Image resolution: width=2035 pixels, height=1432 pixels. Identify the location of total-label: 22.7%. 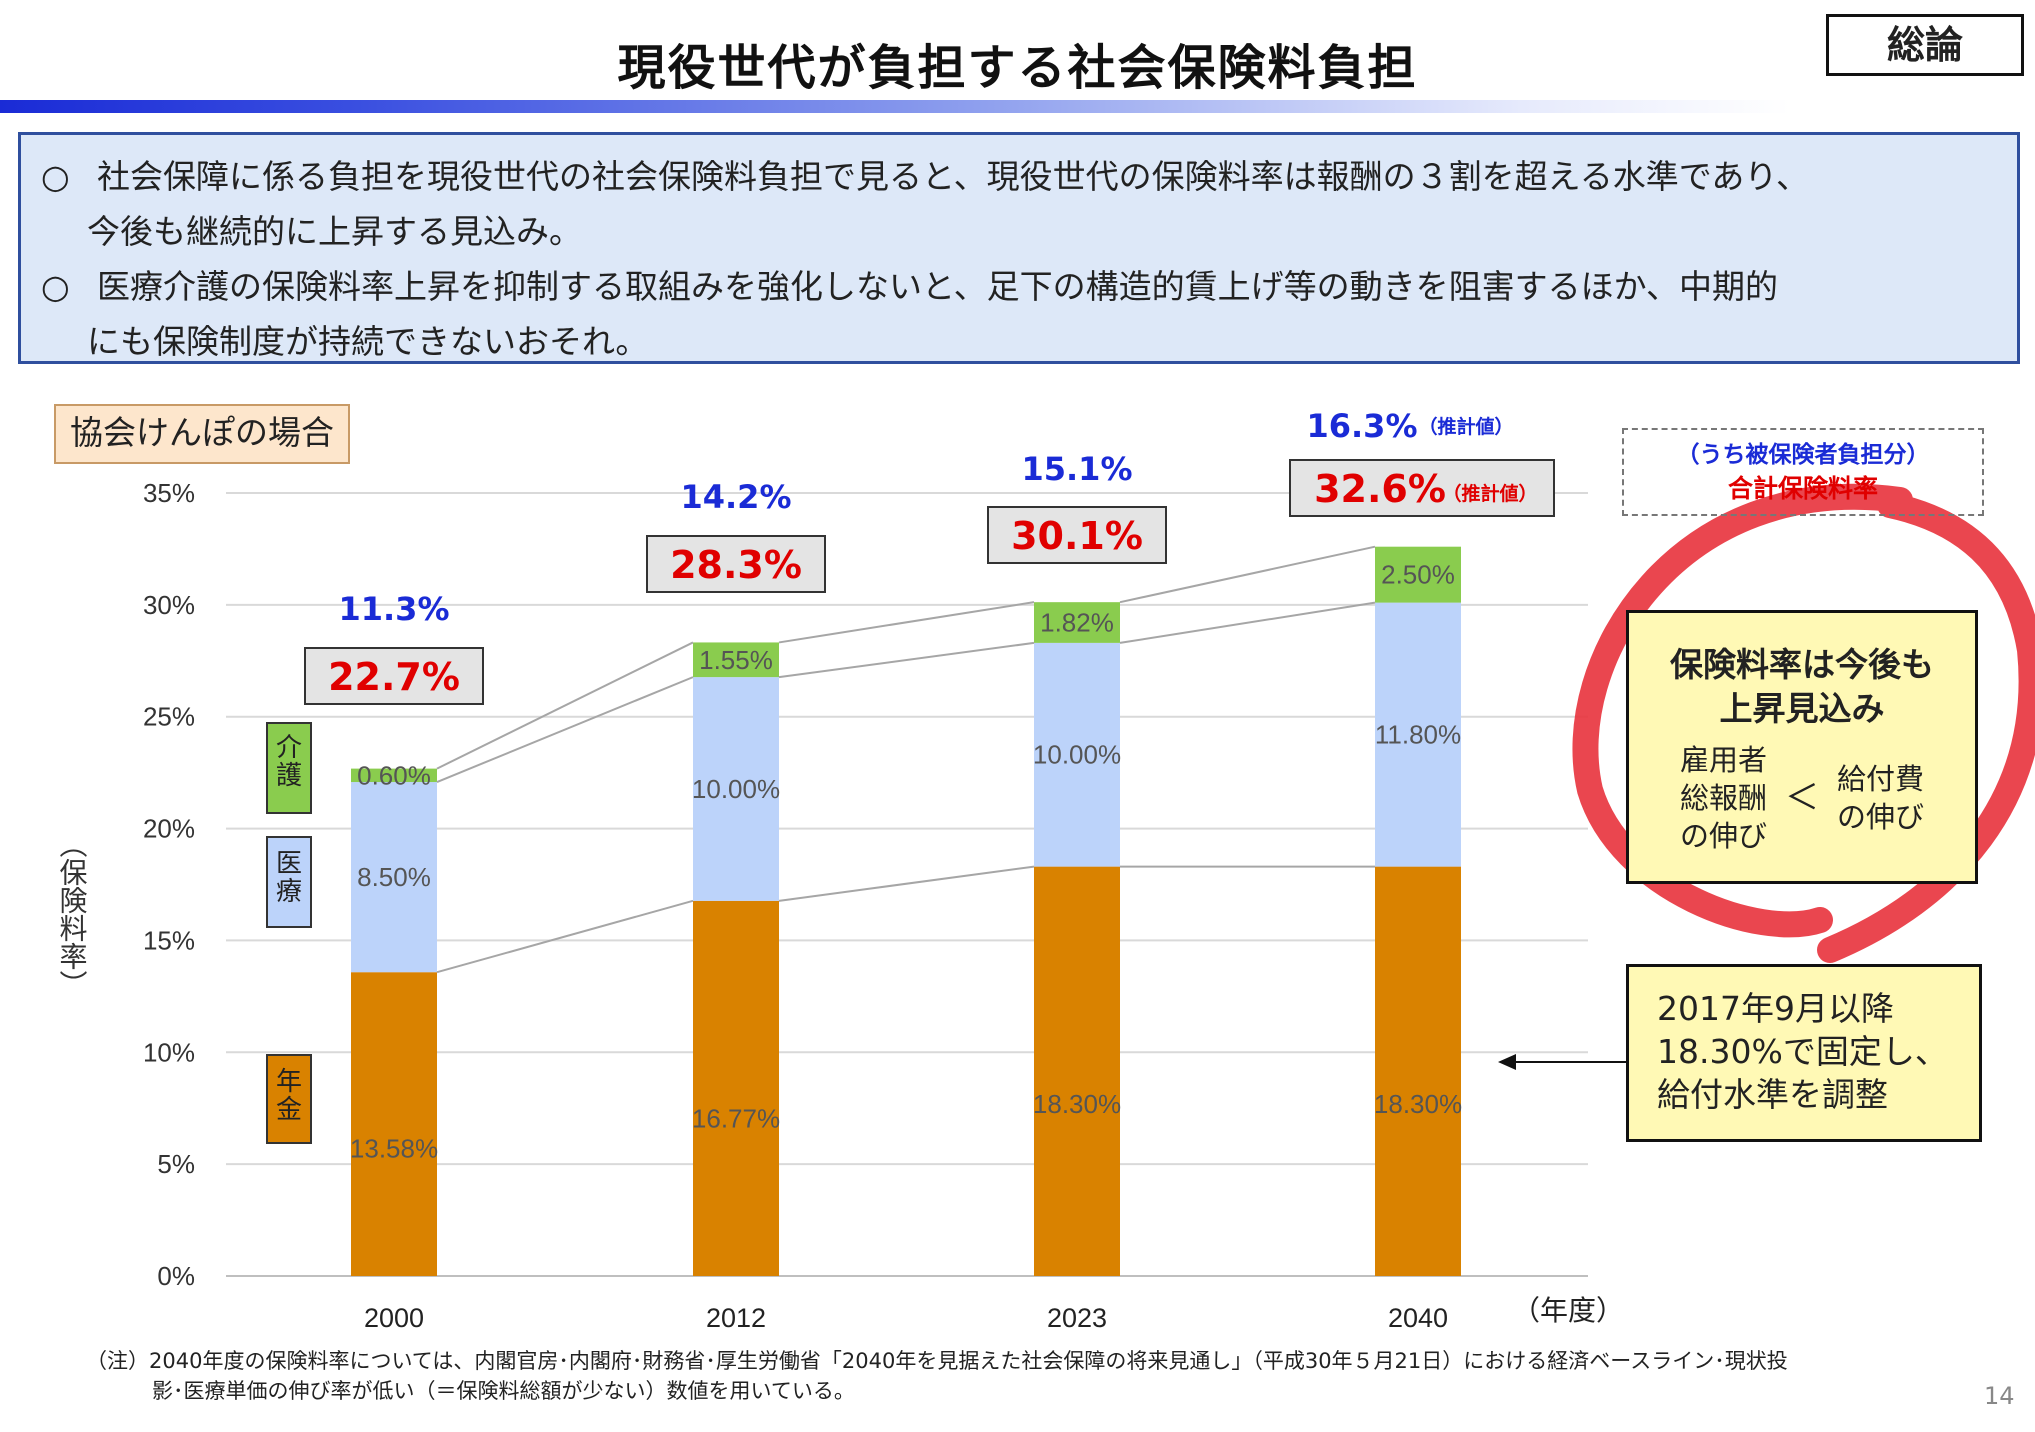
(394, 677).